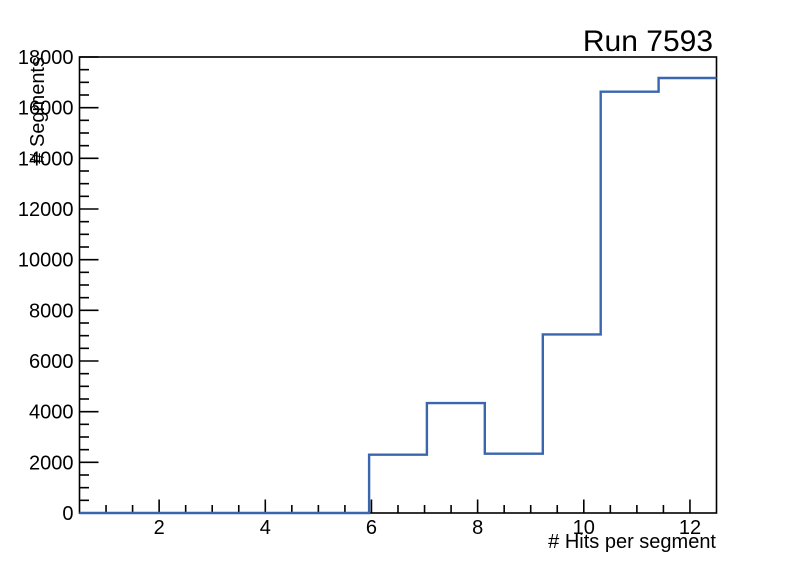 The width and height of the screenshot is (796, 572). I want to click on plot-title: Run 7593, so click(648, 41).